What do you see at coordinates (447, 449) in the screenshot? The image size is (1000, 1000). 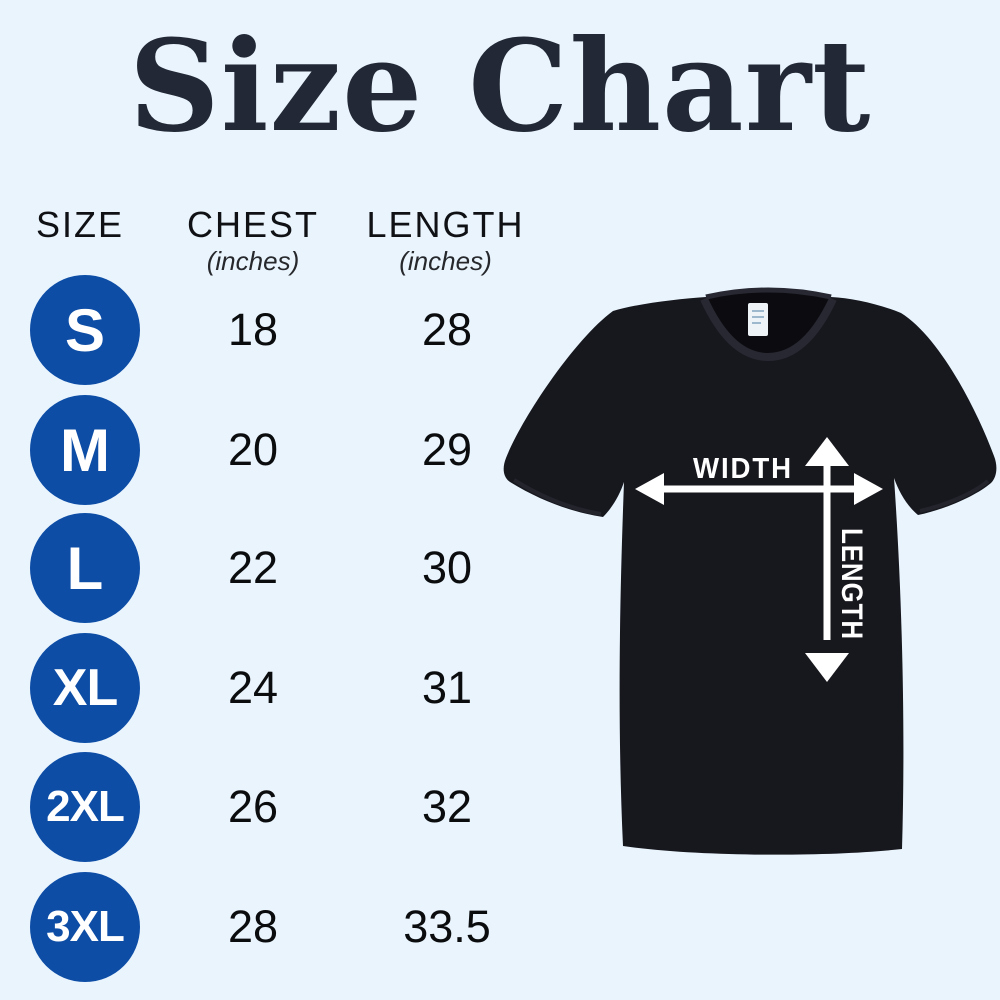 I see `length-value: 29` at bounding box center [447, 449].